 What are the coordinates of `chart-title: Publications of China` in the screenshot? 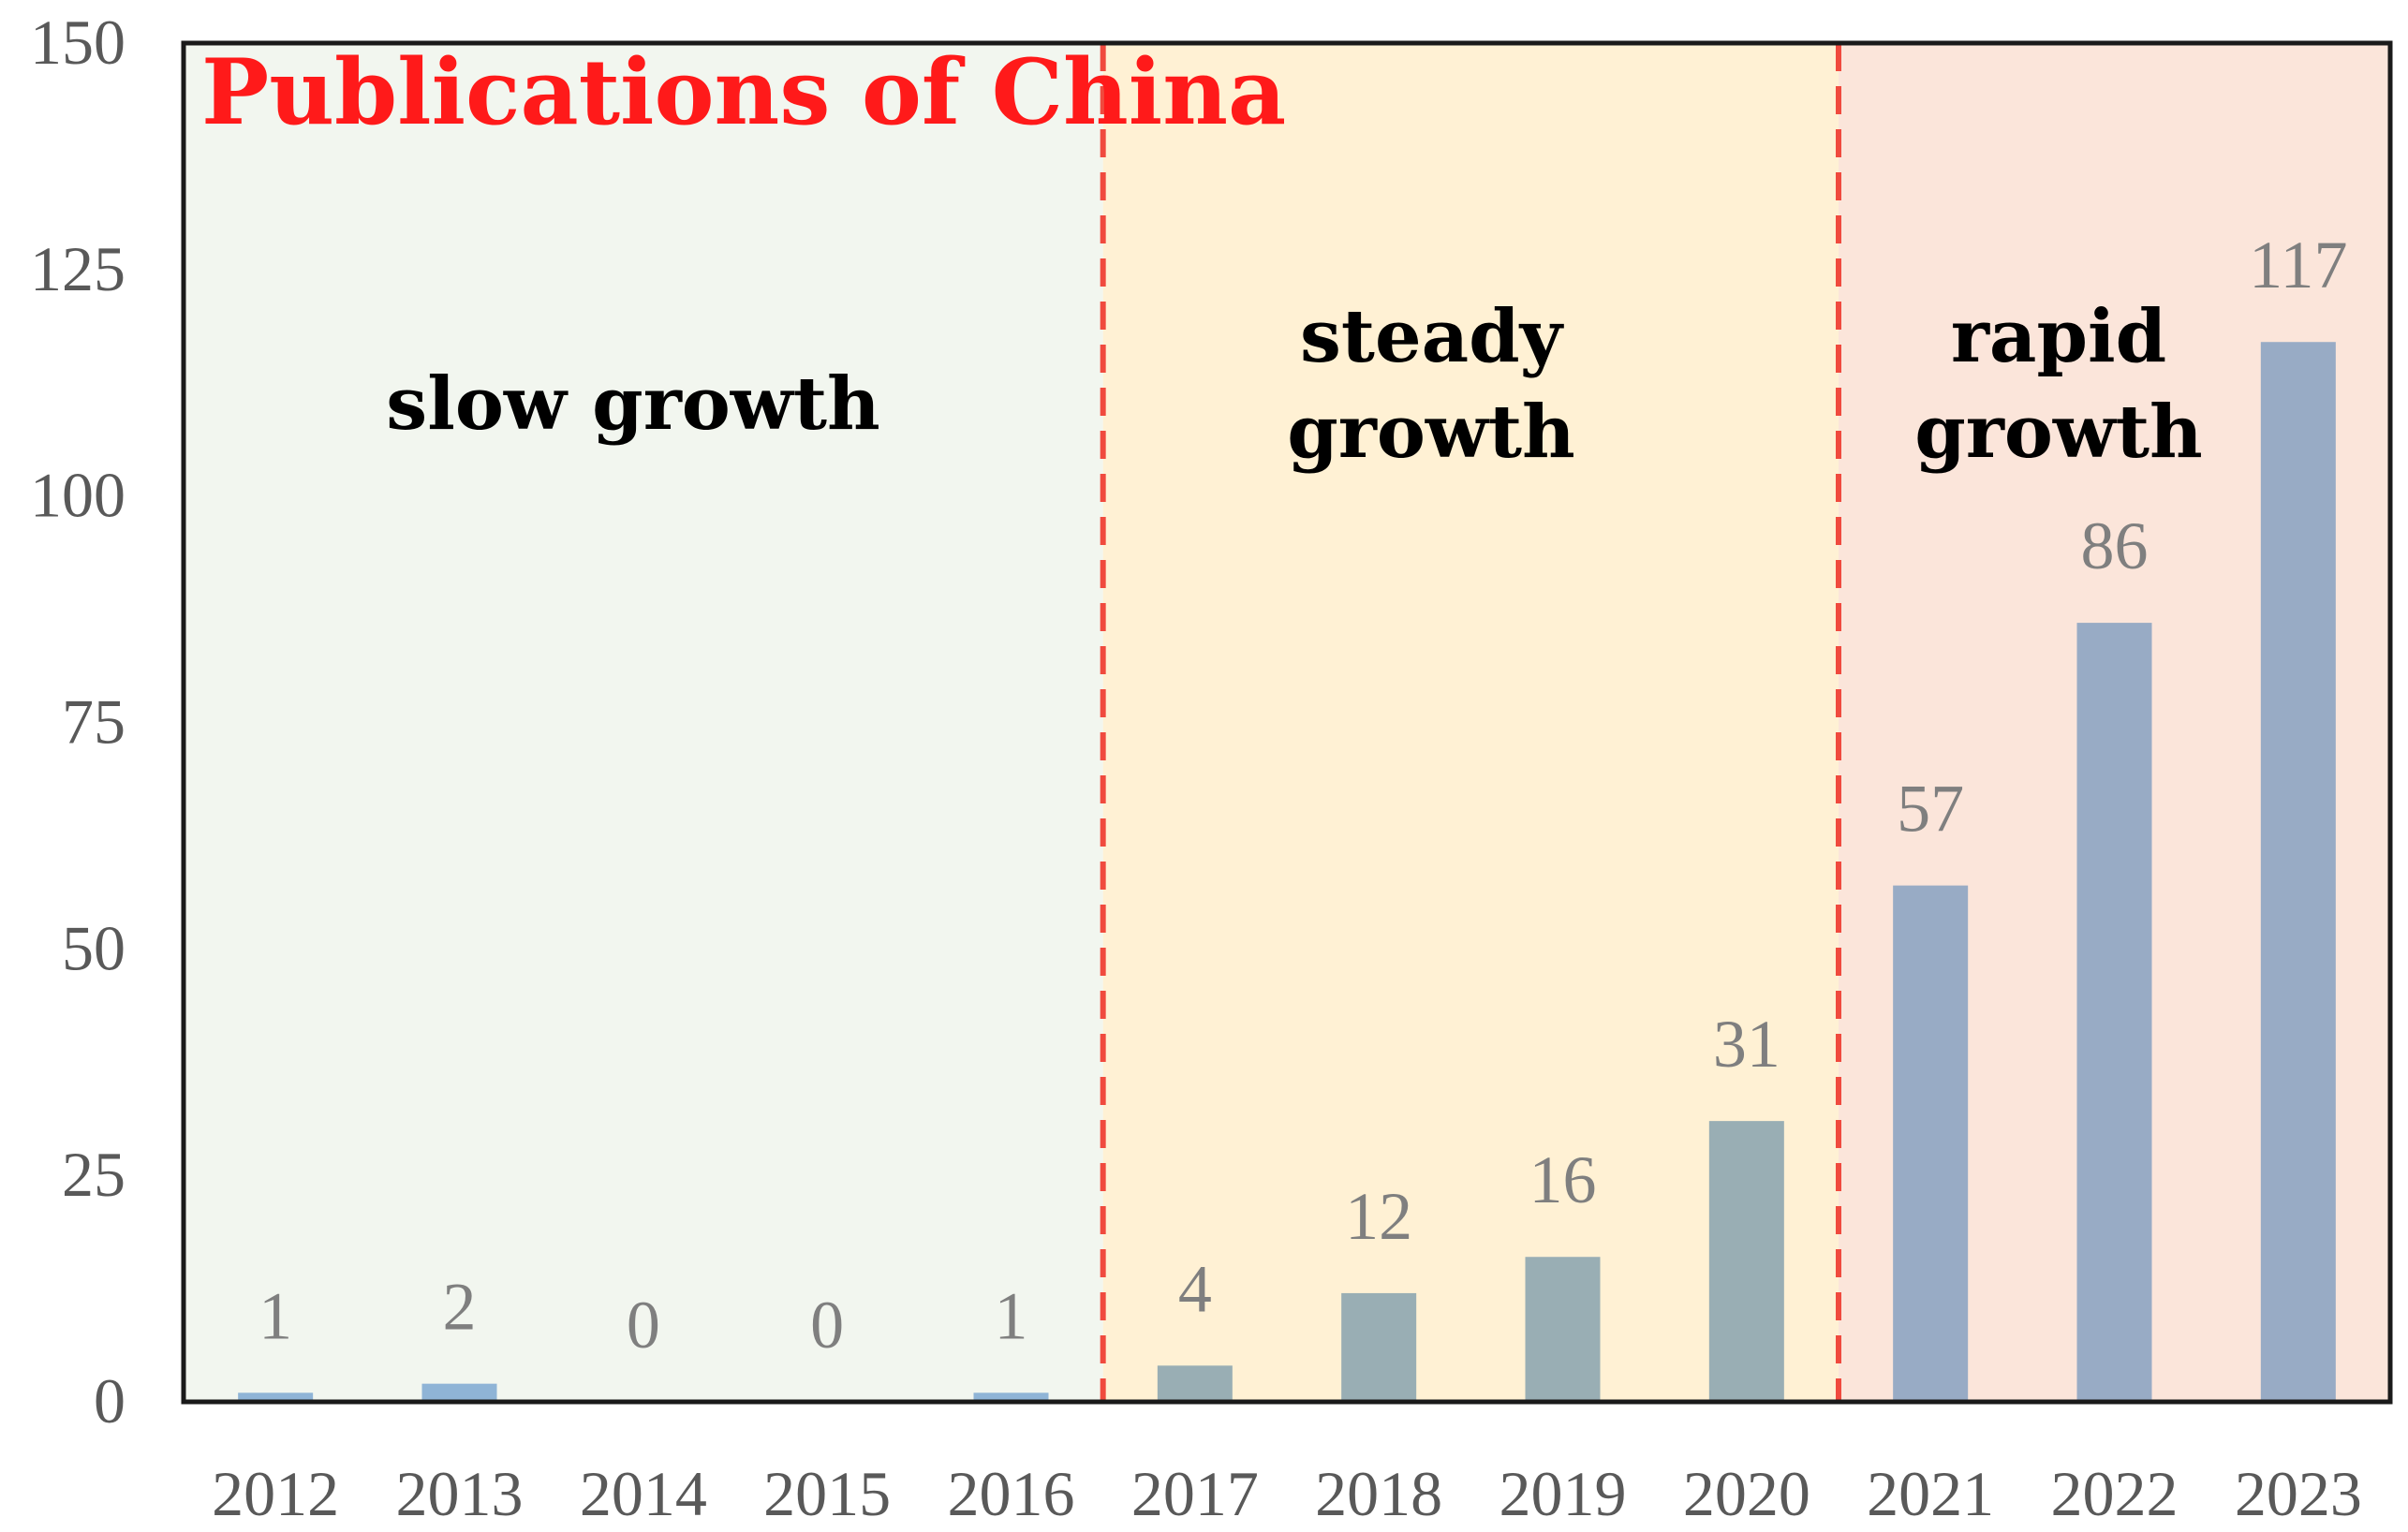 It's located at (743, 92).